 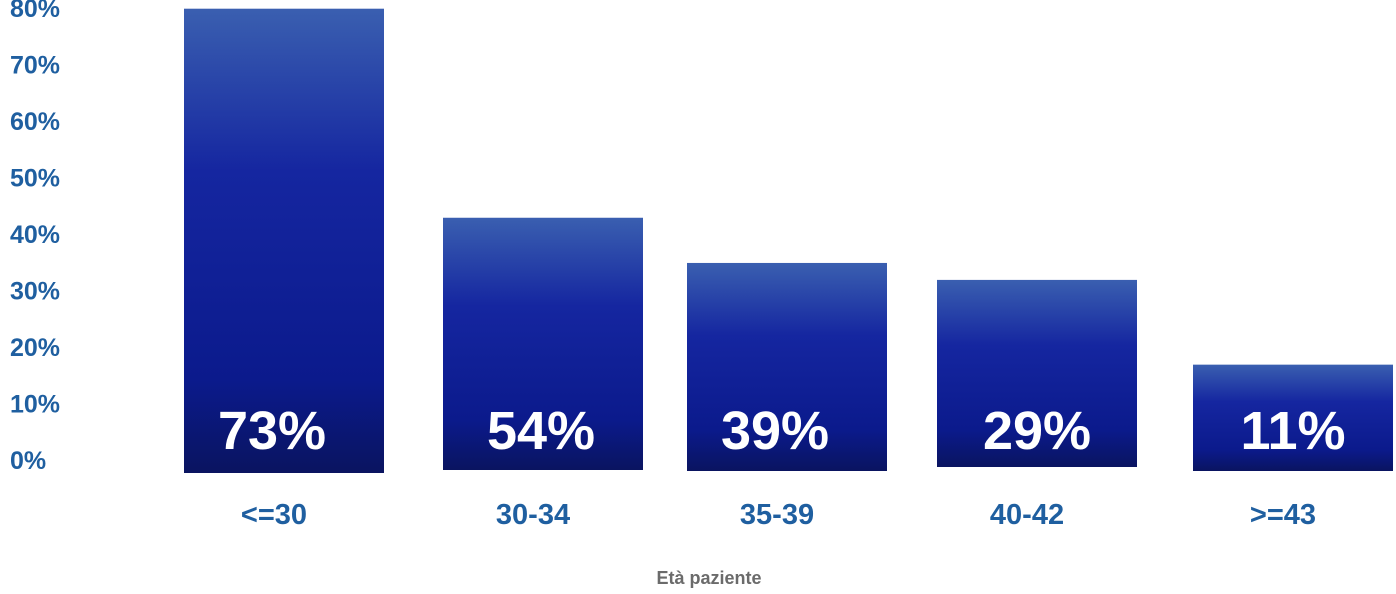 What do you see at coordinates (35, 405) in the screenshot?
I see `y-tick-label: 10%` at bounding box center [35, 405].